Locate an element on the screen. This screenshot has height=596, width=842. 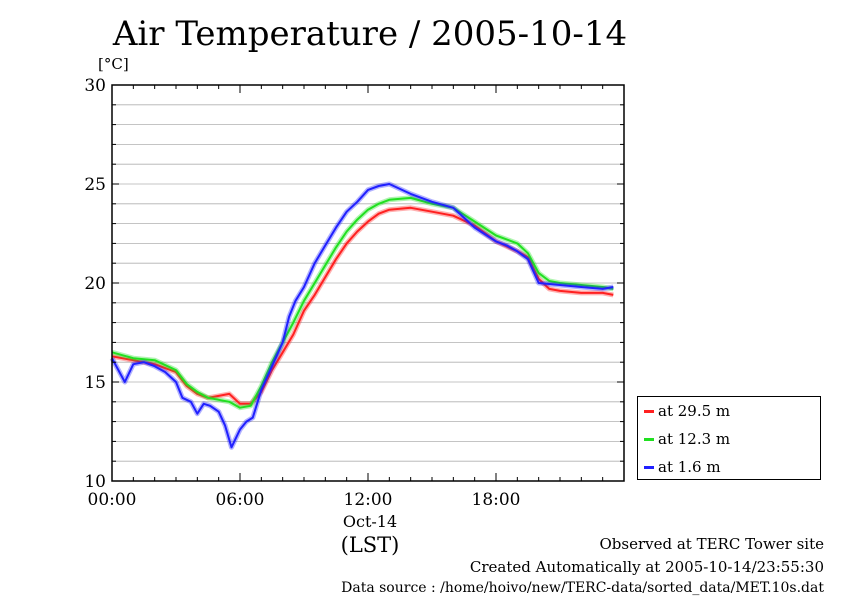
legend-swatch-12-3m is located at coordinates (649, 439).